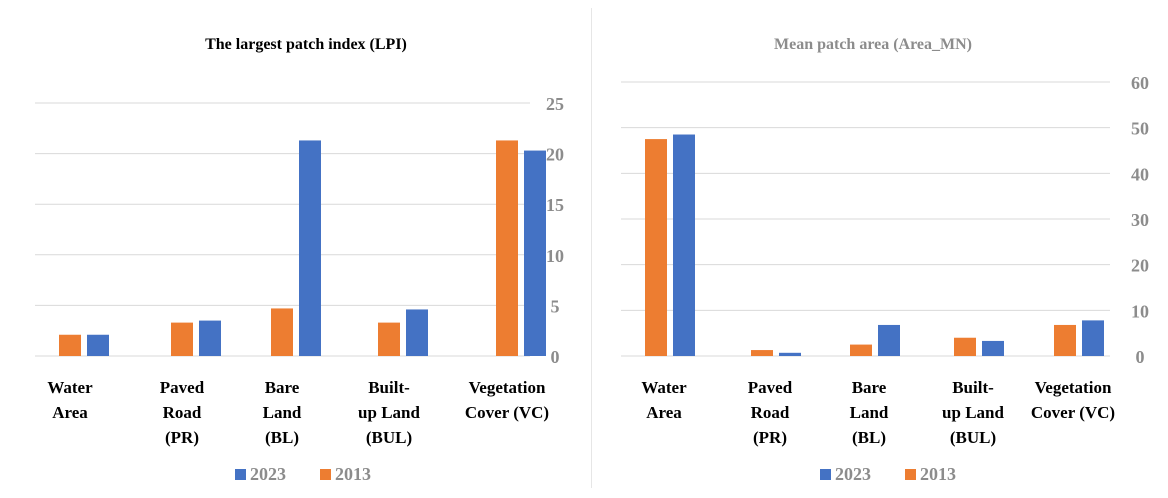  Describe the element at coordinates (389, 387) in the screenshot. I see `category-label-0-3-0: Built-` at that location.